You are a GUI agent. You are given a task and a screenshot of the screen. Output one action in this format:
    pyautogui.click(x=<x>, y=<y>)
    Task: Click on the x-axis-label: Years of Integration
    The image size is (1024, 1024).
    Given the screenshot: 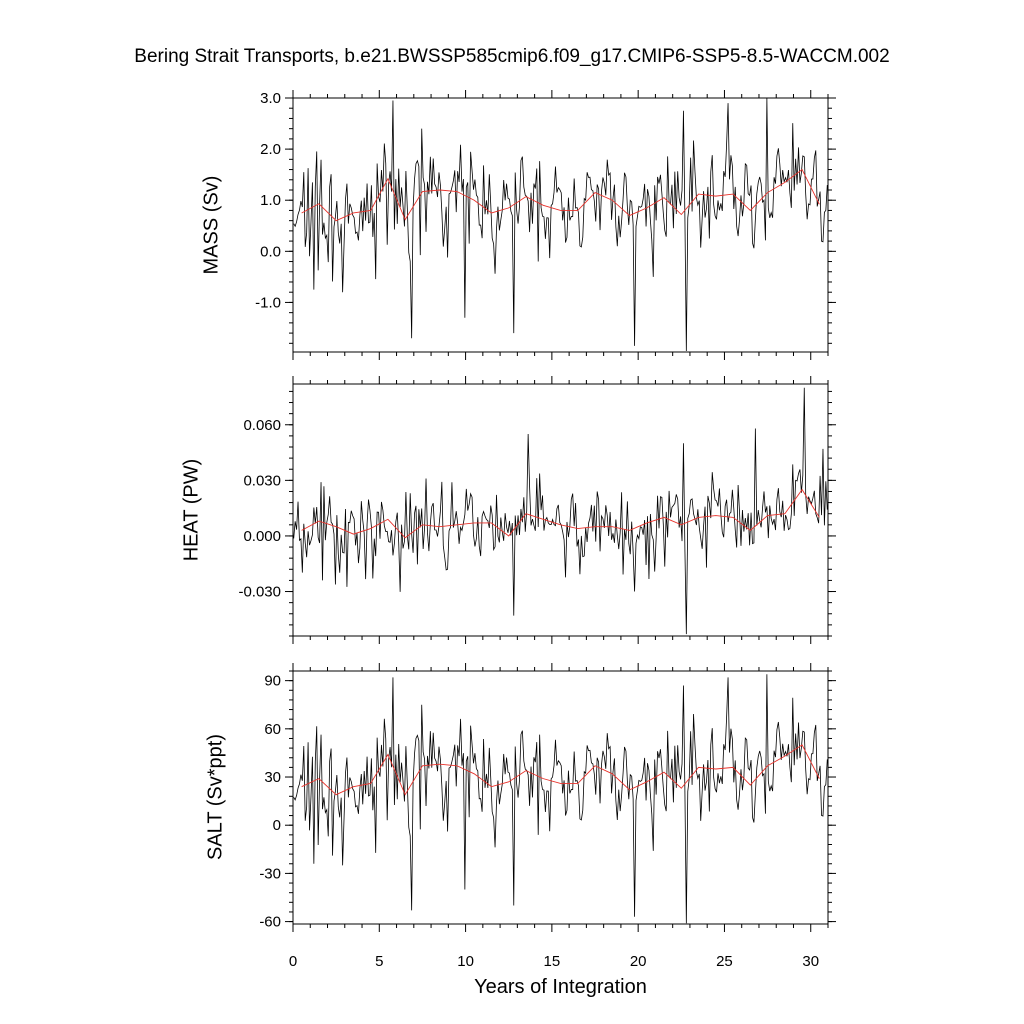 What is the action you would take?
    pyautogui.click(x=560, y=987)
    